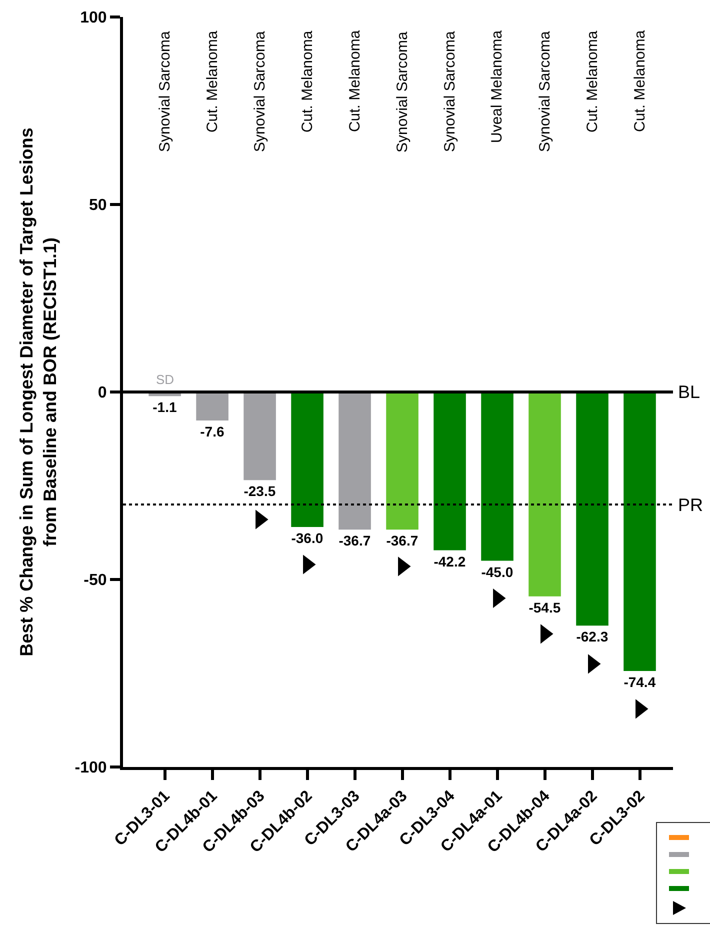 This screenshot has width=710, height=929. What do you see at coordinates (497, 87) in the screenshot?
I see `annotation: Uveal Melanoma` at bounding box center [497, 87].